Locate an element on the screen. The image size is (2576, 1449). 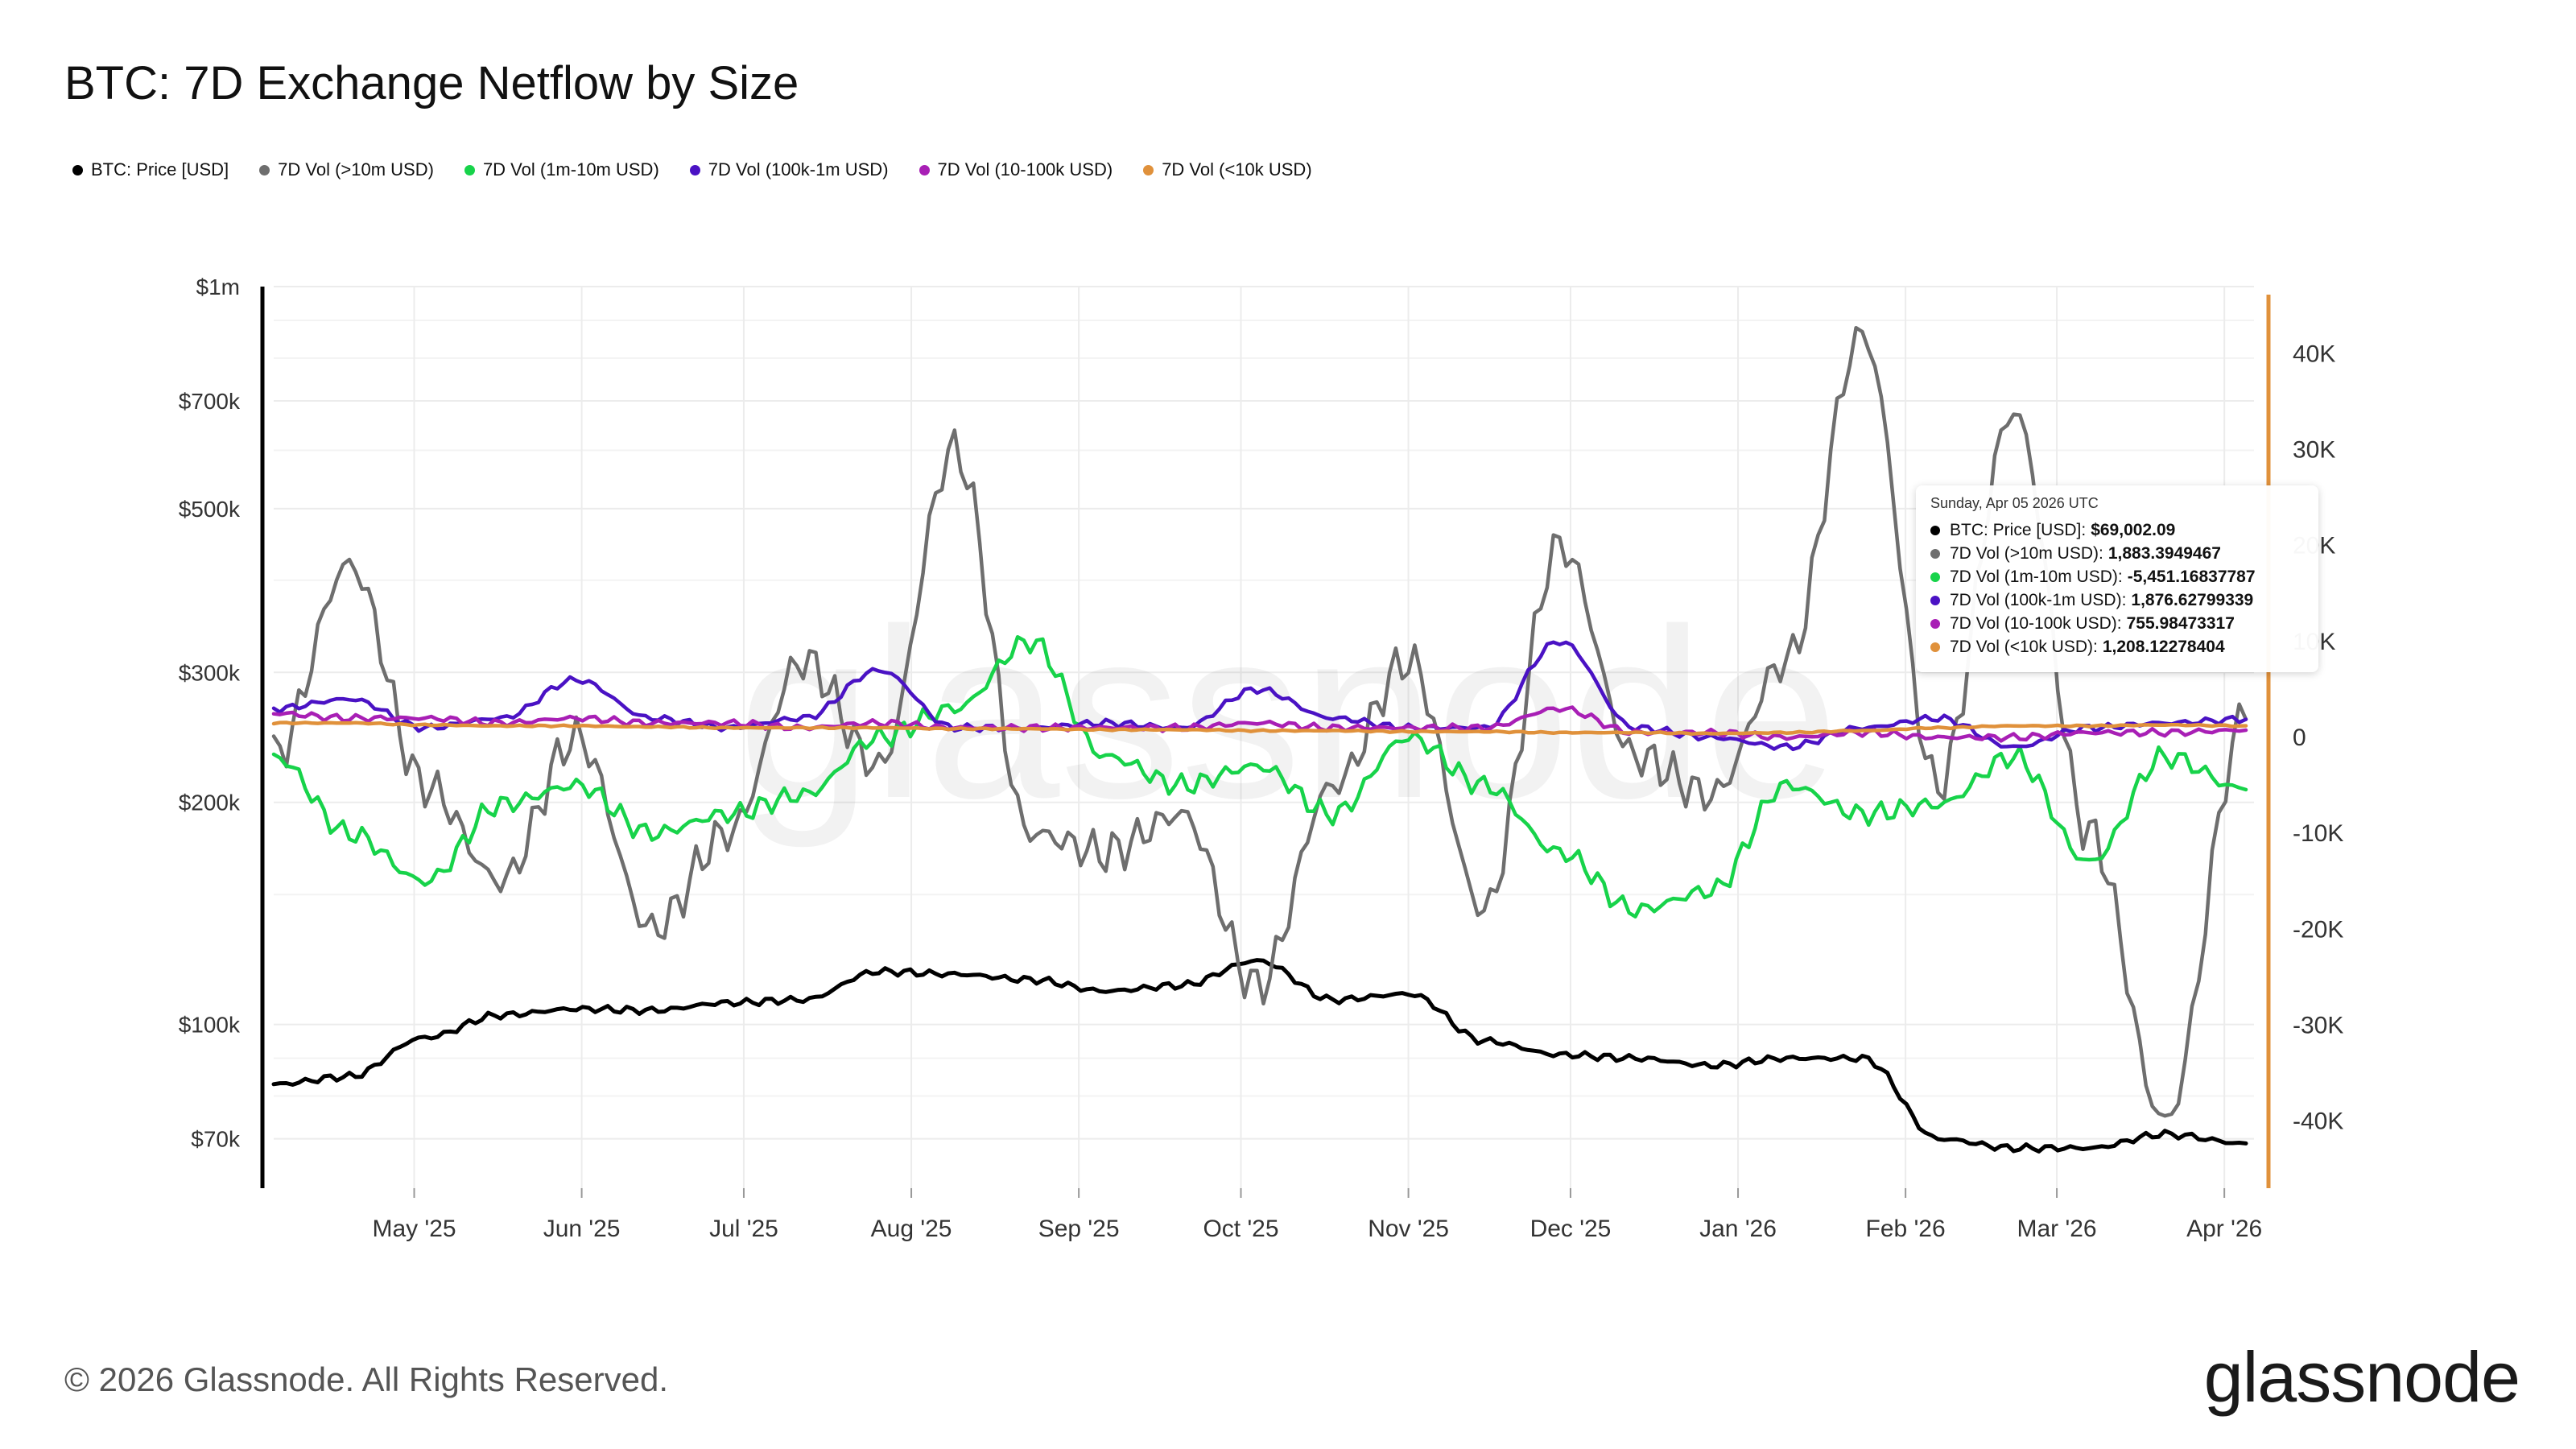
x-tick-label: Jan '26 is located at coordinates (1738, 1229).